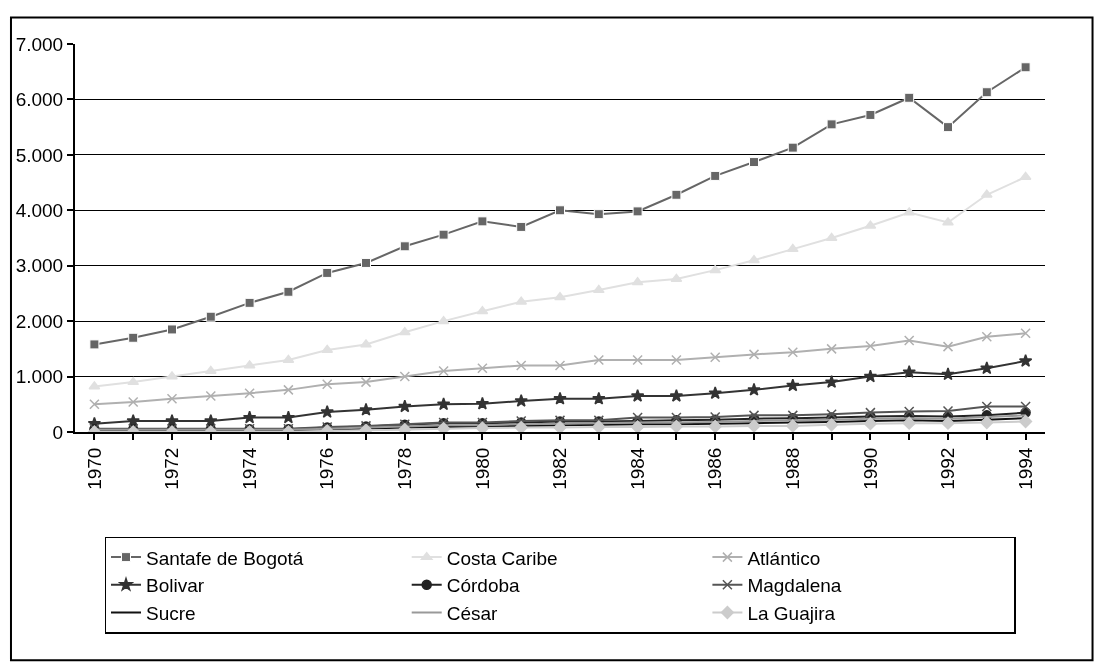 This screenshot has width=1101, height=667. Describe the element at coordinates (482, 468) in the screenshot. I see `x-tick-label: 1980` at that location.